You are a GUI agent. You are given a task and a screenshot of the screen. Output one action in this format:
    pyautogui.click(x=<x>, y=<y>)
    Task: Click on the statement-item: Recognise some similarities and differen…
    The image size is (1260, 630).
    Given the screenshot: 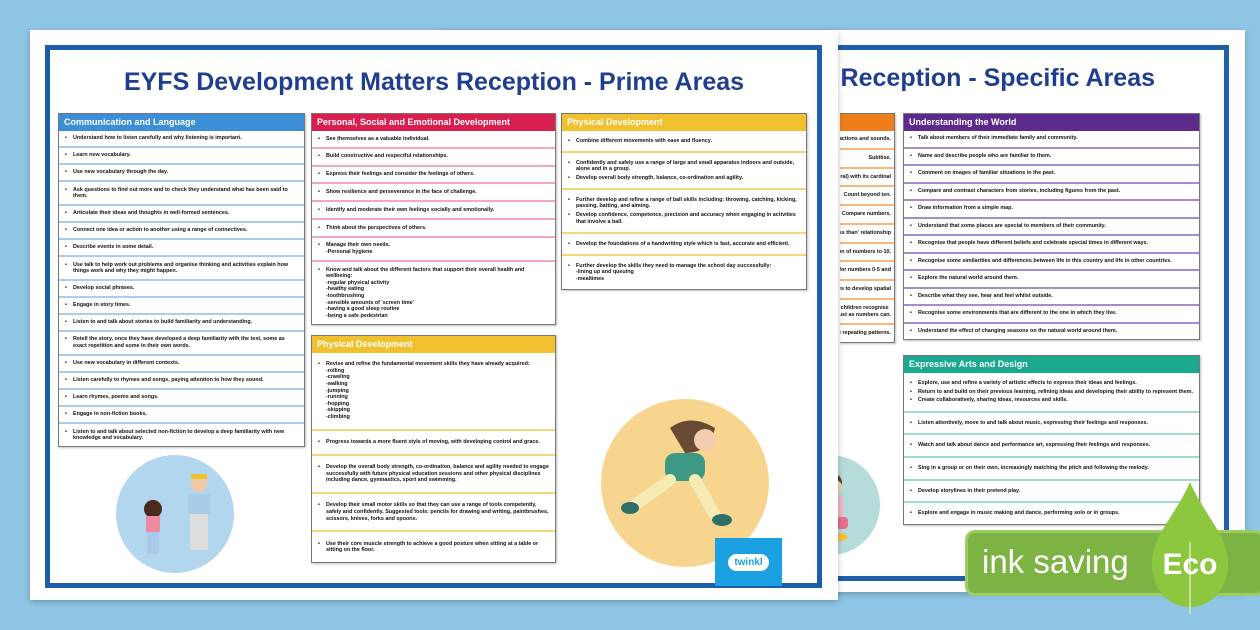 What is the action you would take?
    pyautogui.click(x=1052, y=261)
    